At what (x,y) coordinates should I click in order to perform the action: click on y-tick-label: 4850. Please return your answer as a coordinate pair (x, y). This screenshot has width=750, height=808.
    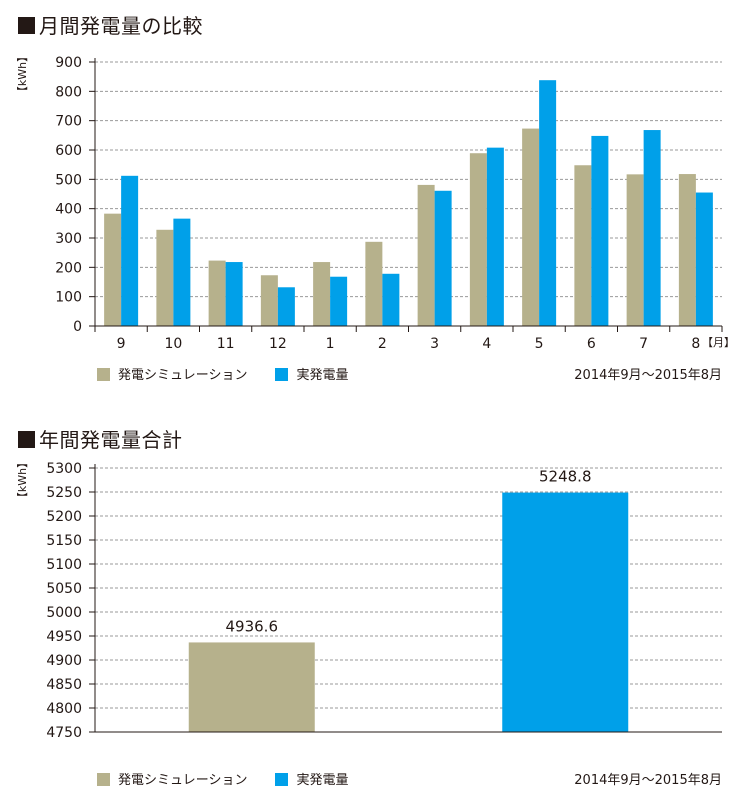
    Looking at the image, I should click on (64, 685).